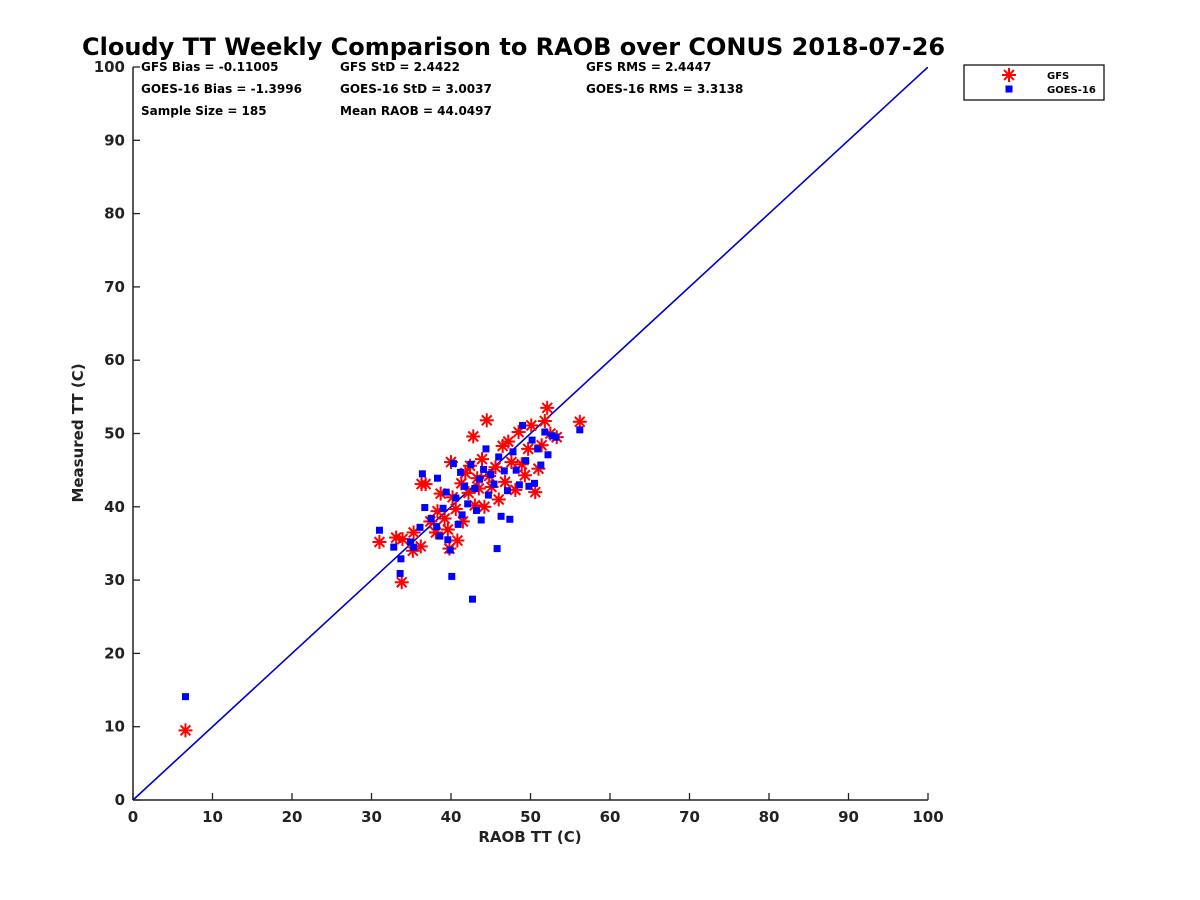  What do you see at coordinates (664, 89) in the screenshot?
I see `stat-goes-rms: GOES-16 RMS = 3.3138` at bounding box center [664, 89].